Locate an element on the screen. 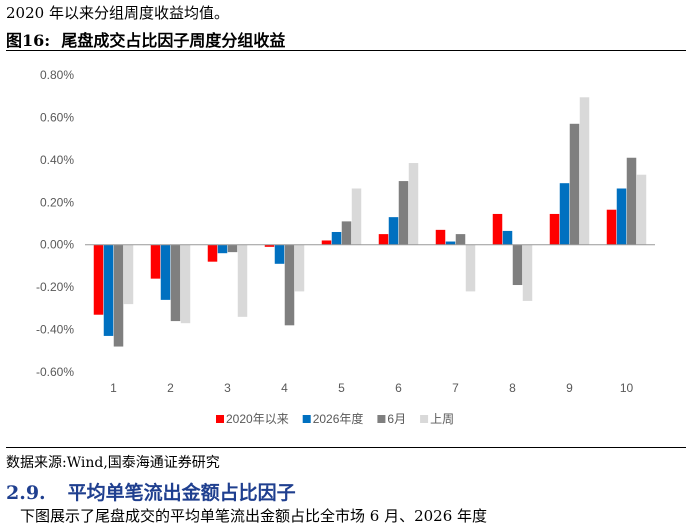 This screenshot has width=692, height=526. x-axis-ticks: 1 2 3 4 5 6 7 8 9 10 is located at coordinates (371, 388).